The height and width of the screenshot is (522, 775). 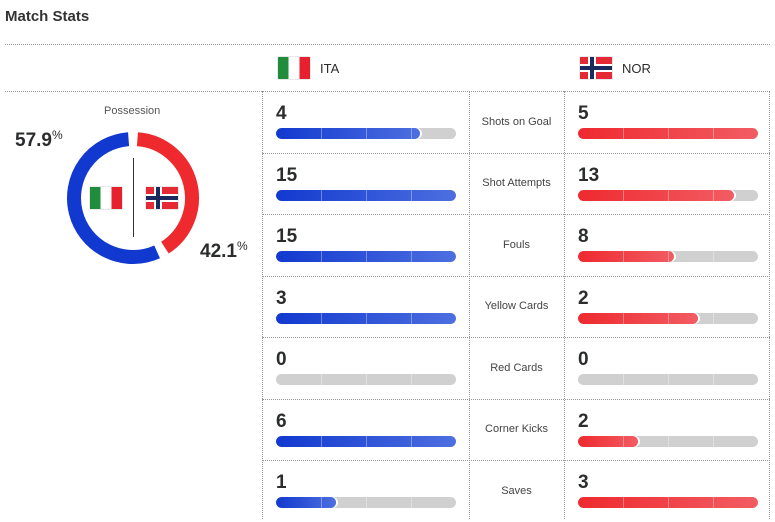 I want to click on team-header-home: ITA, so click(x=308, y=68).